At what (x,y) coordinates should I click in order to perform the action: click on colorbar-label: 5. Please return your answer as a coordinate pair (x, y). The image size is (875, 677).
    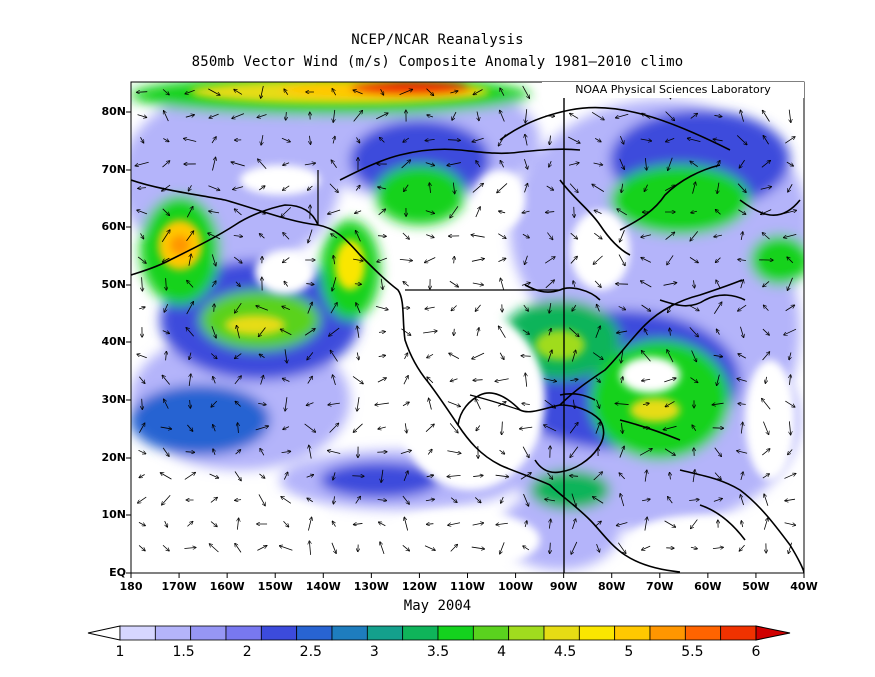
    Looking at the image, I should click on (629, 652).